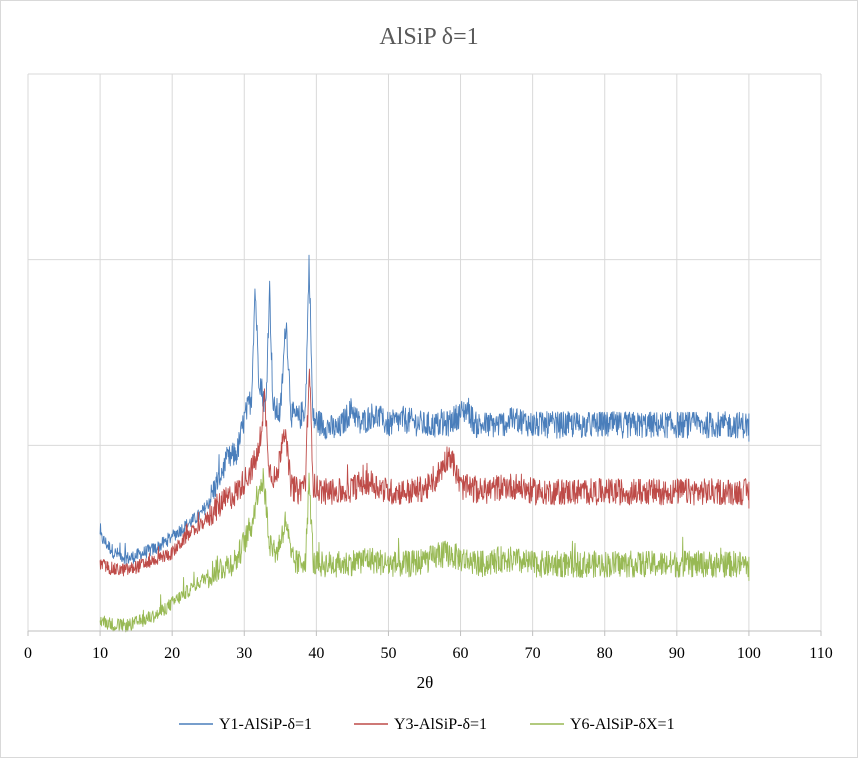 This screenshot has width=858, height=758. I want to click on x-tick-label: 80, so click(605, 653).